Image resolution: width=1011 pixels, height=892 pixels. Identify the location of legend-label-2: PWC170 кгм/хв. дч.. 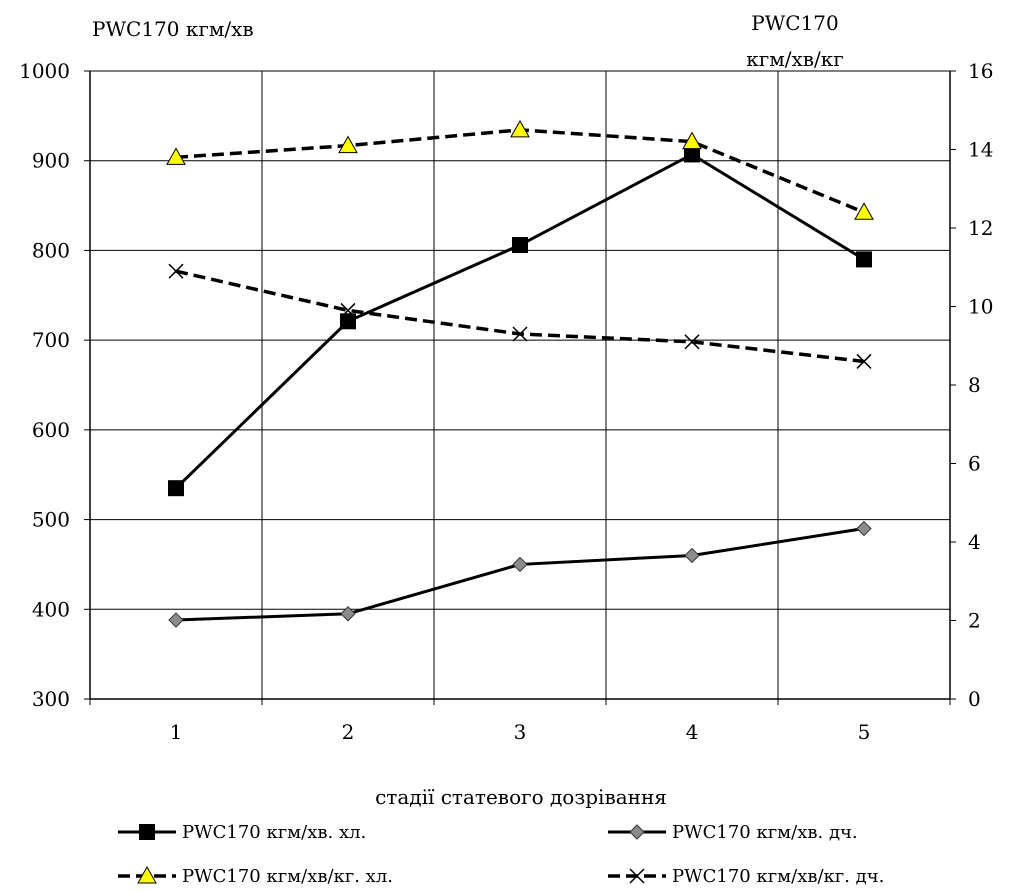
(765, 832).